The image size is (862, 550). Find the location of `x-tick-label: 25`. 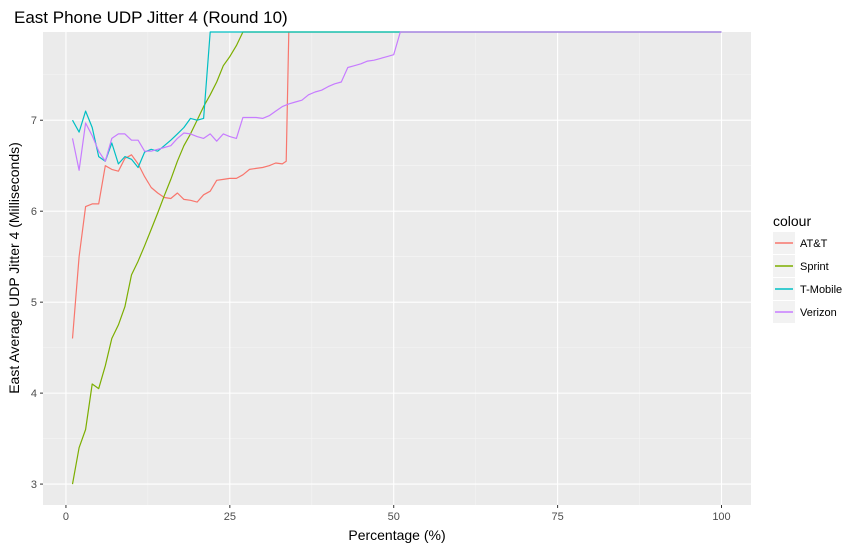

x-tick-label: 25 is located at coordinates (230, 517).